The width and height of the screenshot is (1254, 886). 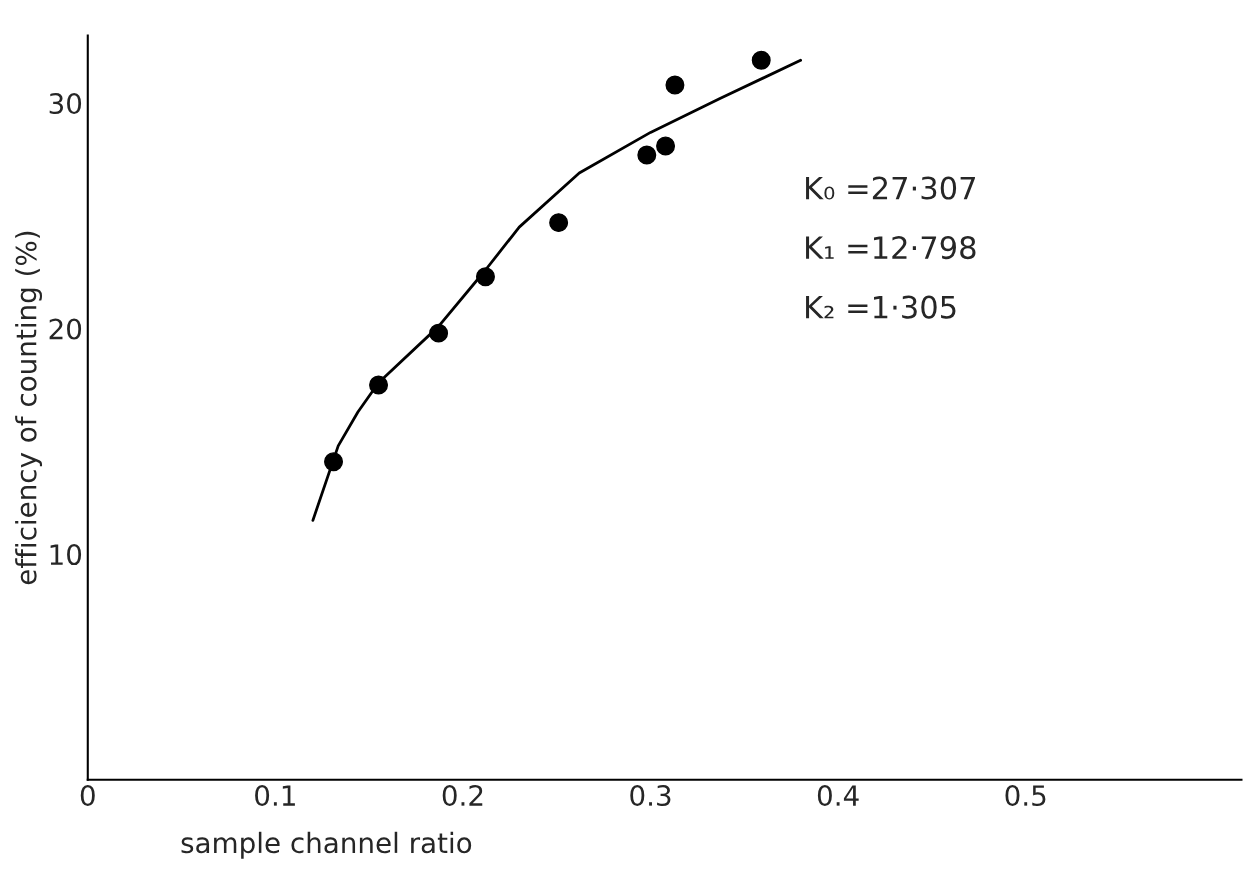 What do you see at coordinates (881, 307) in the screenshot?
I see `annotation: K₂ =1·305` at bounding box center [881, 307].